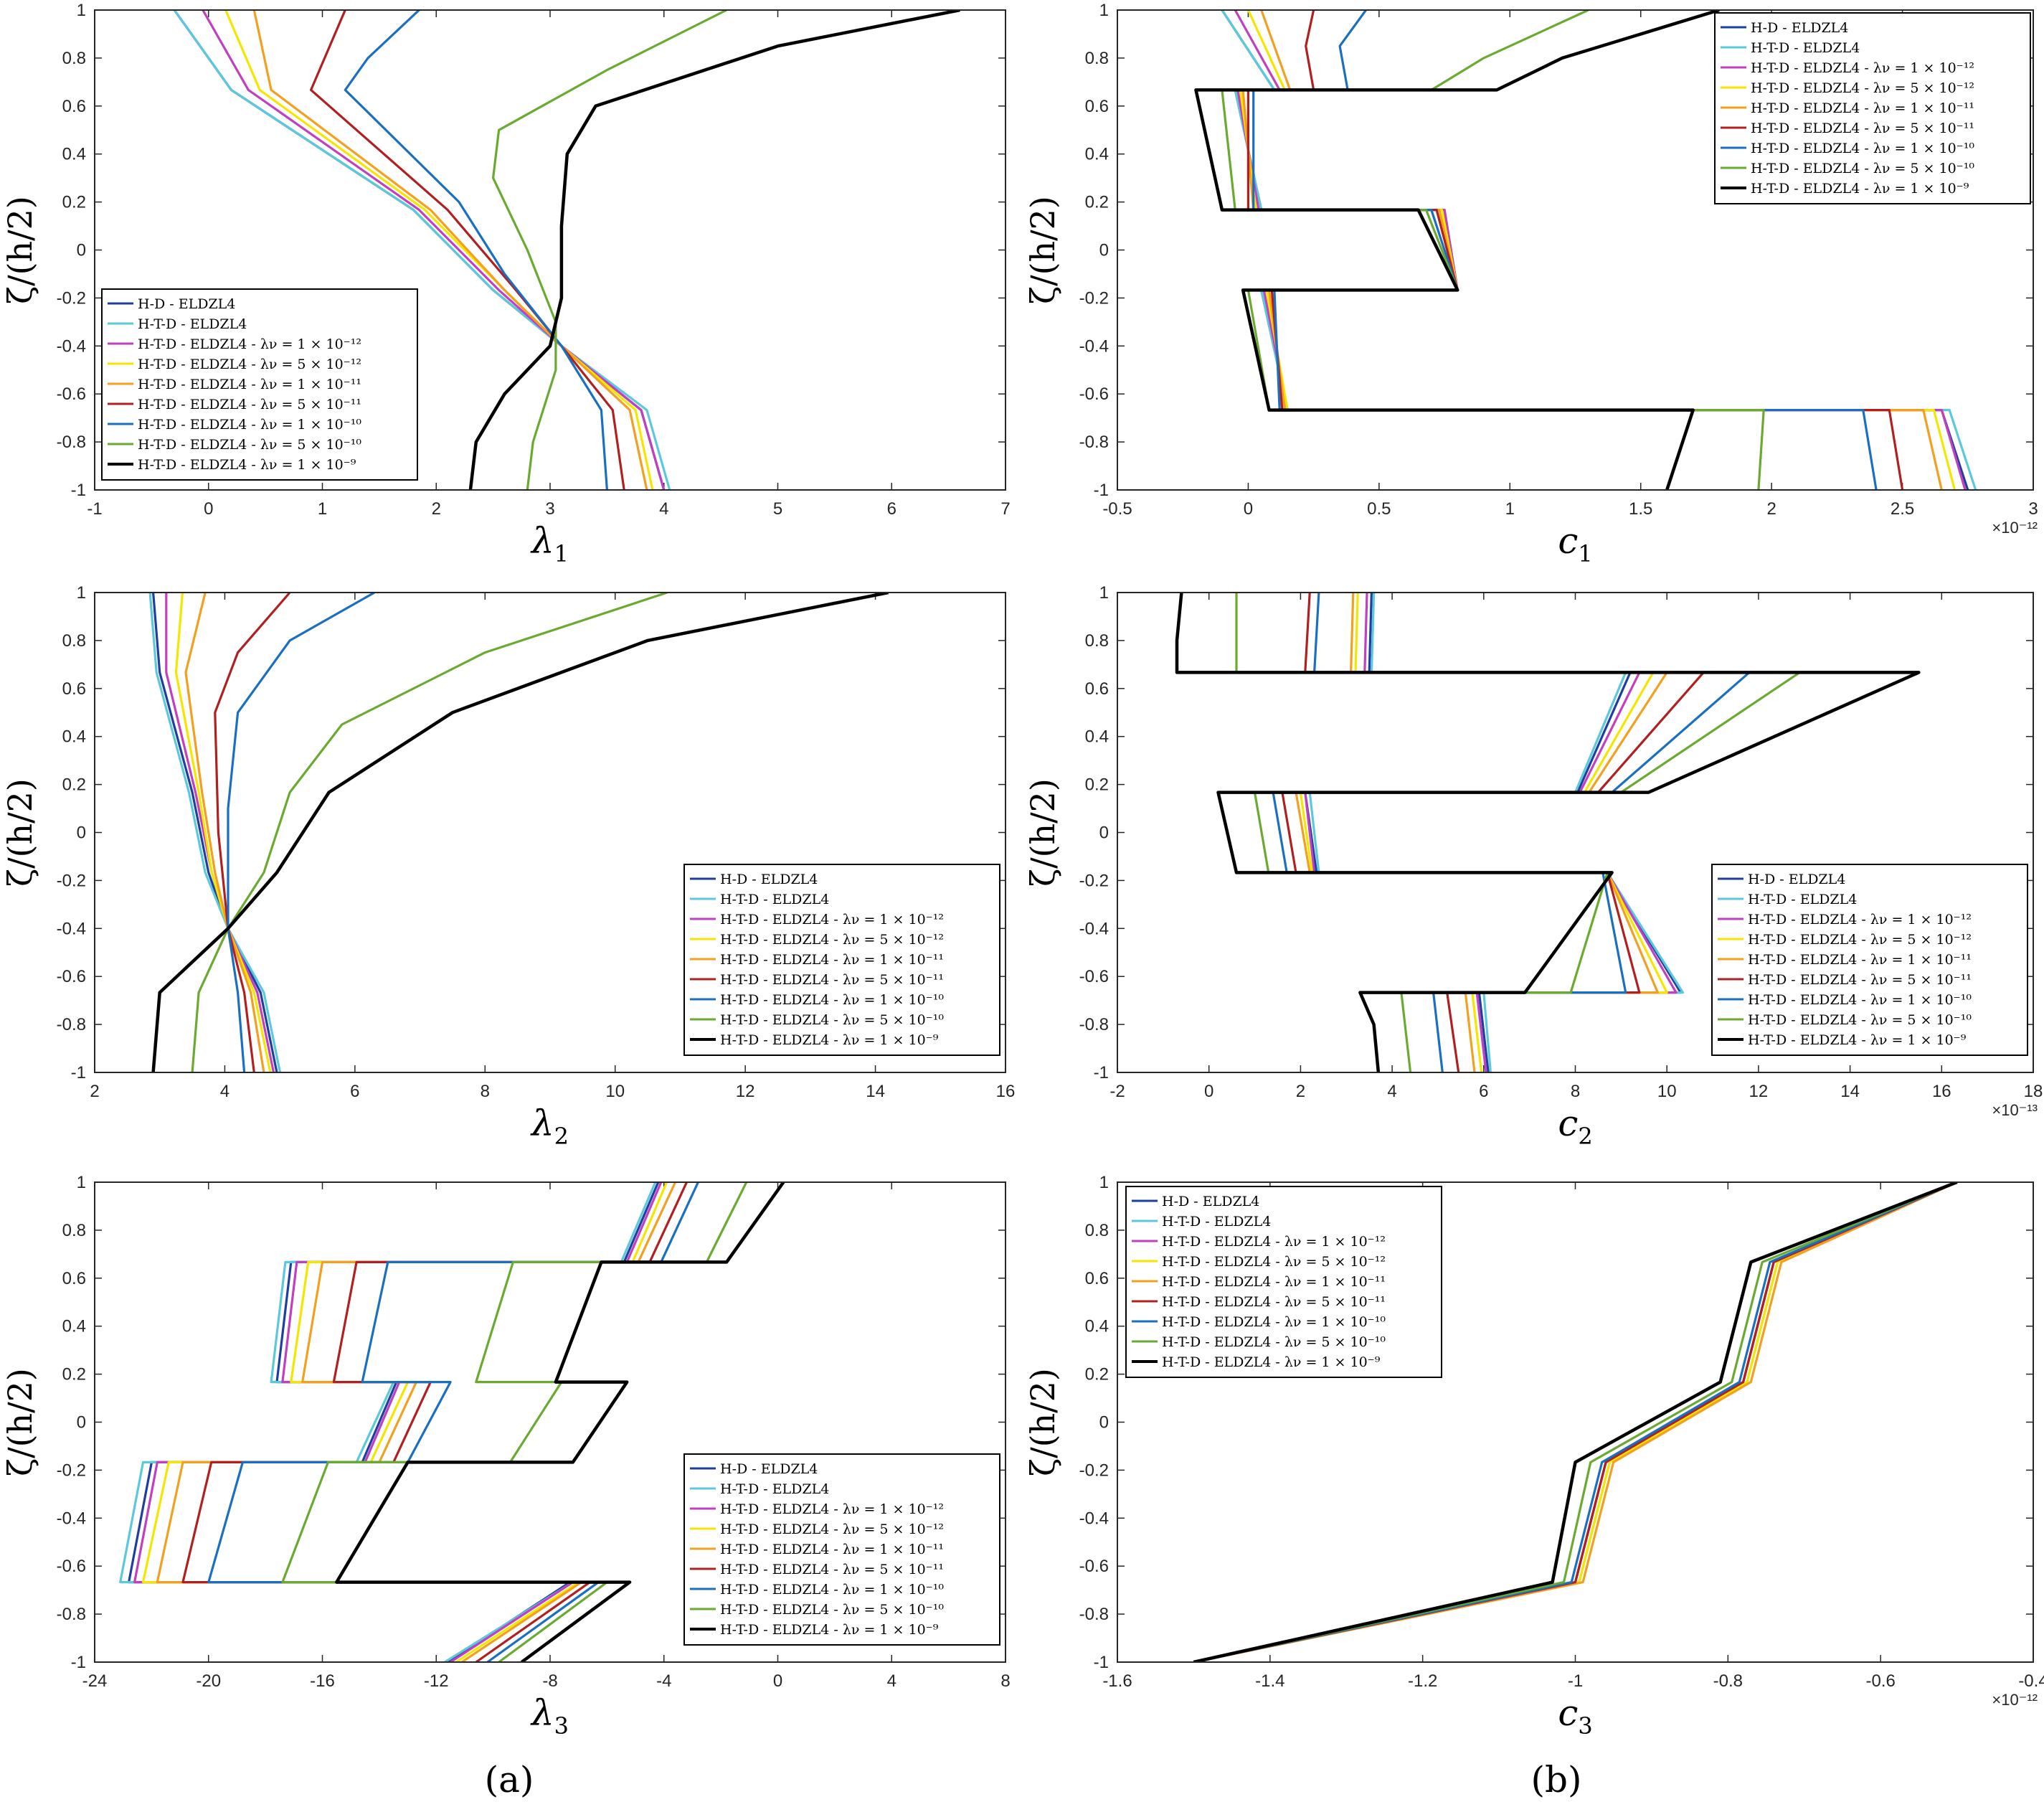 Image resolution: width=2044 pixels, height=1807 pixels. Describe the element at coordinates (74, 689) in the screenshot. I see `y-tick-label: 0.6` at that location.